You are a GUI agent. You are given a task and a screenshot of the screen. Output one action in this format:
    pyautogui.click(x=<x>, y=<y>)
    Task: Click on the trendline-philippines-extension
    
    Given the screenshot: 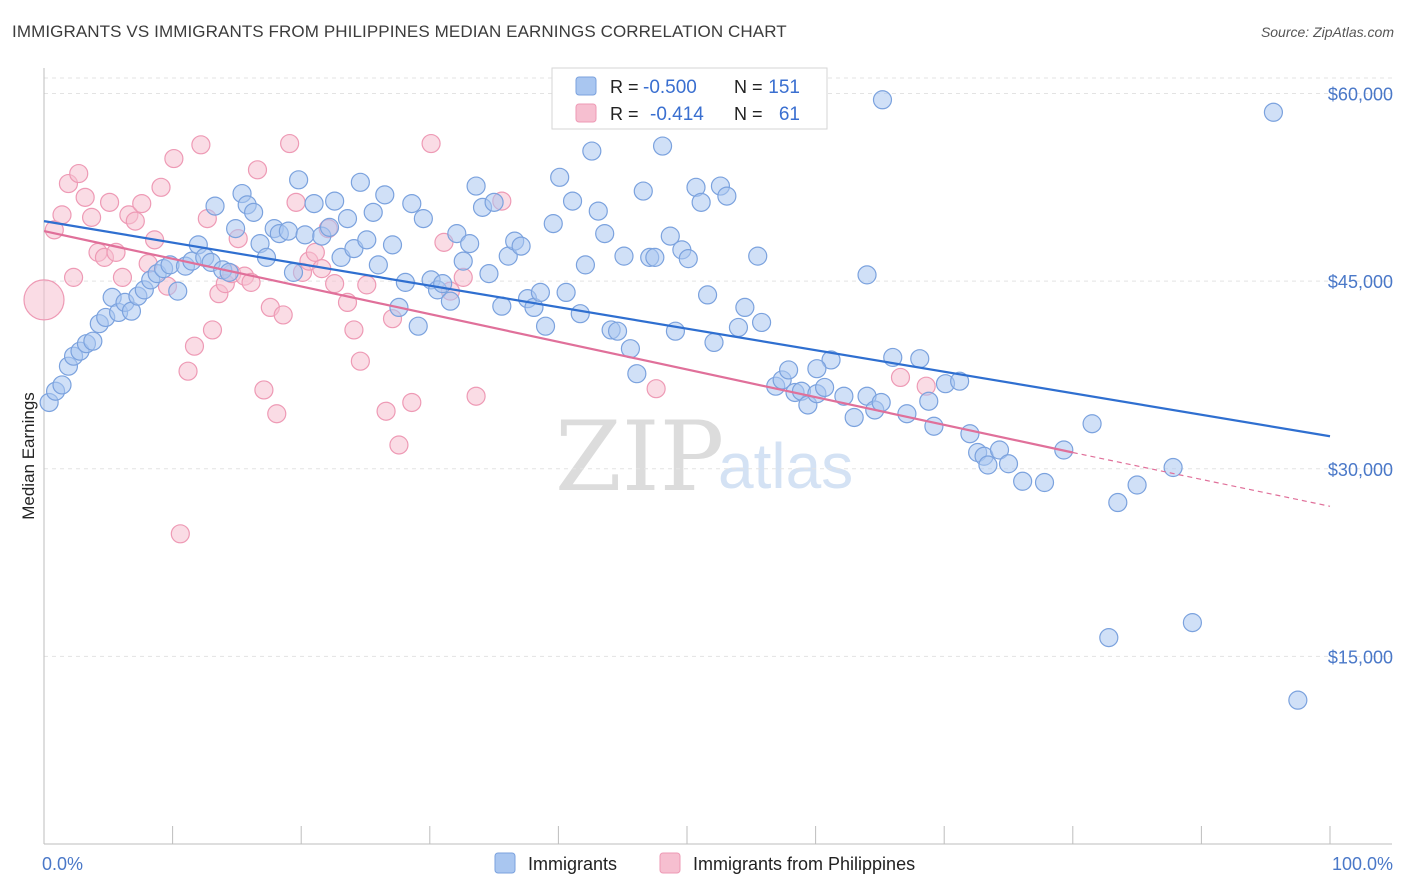 What is the action you would take?
    pyautogui.click(x=1201, y=479)
    